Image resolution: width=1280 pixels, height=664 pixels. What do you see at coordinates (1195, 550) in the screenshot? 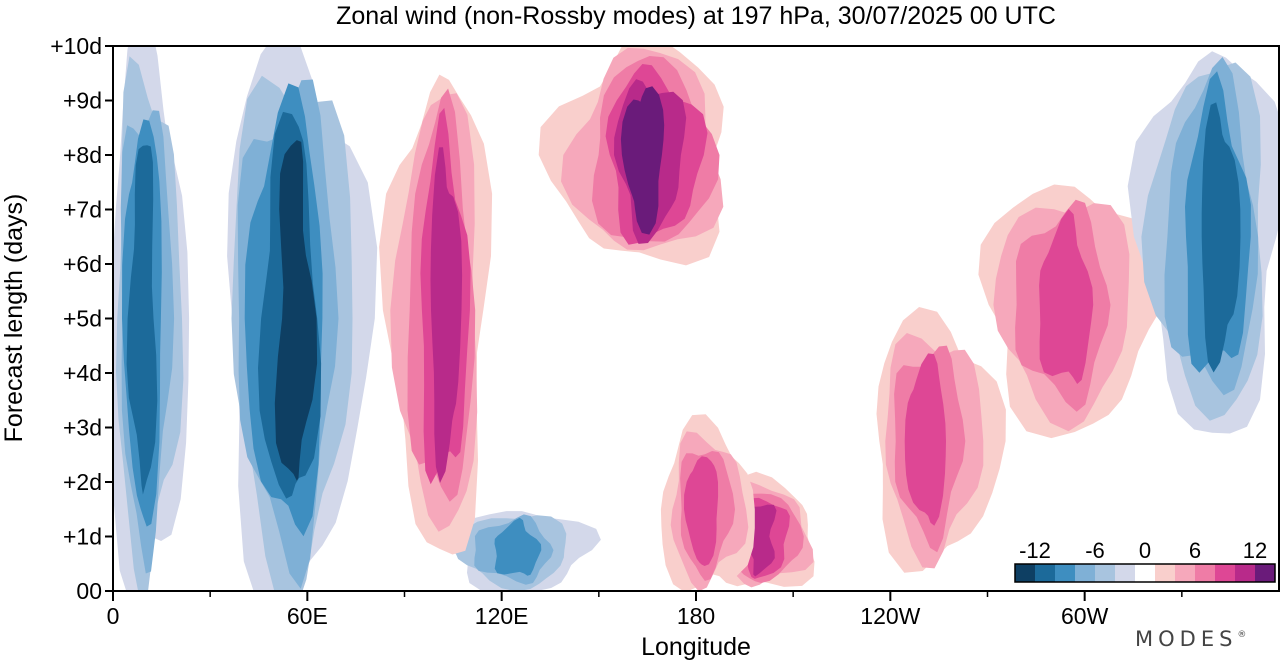
I see `colorbar-label: 6` at bounding box center [1195, 550].